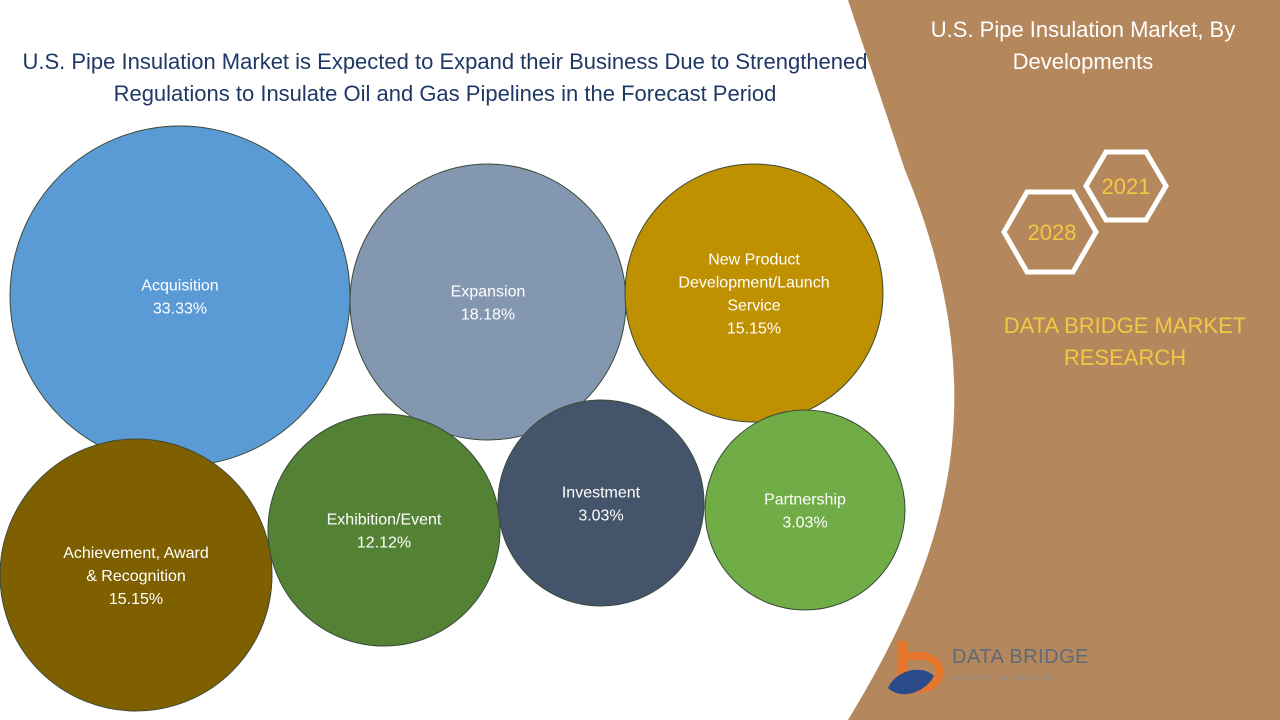  I want to click on bubble-category-achievement-award-recognition: & Recognition, so click(136, 576).